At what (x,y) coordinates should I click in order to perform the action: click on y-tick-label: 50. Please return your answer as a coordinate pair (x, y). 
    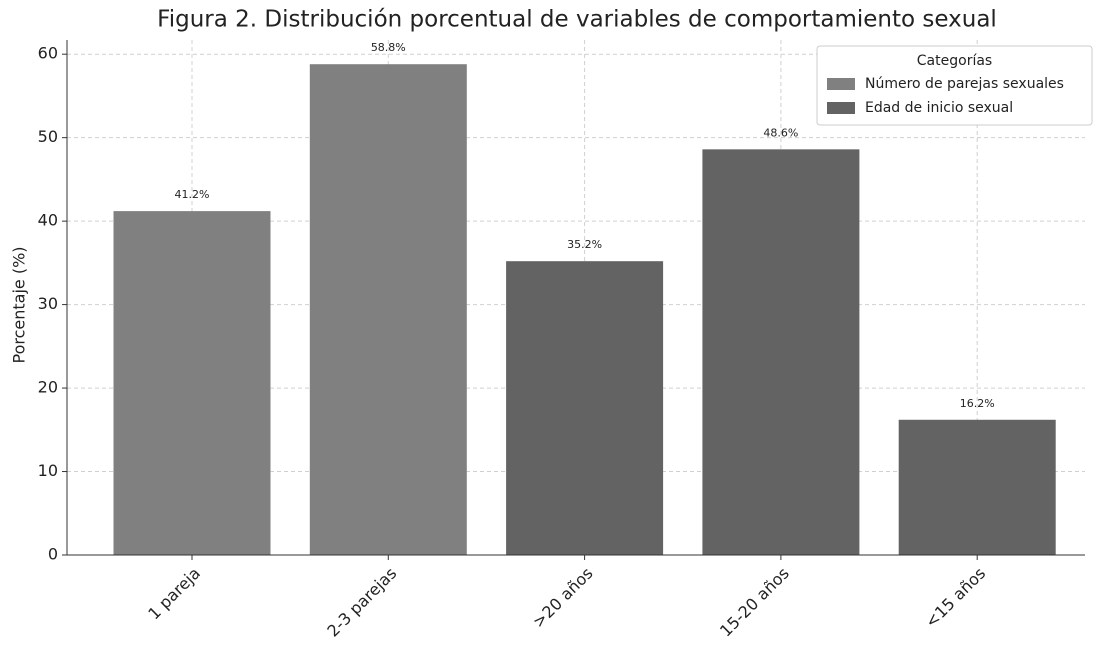
    Looking at the image, I should click on (48, 136).